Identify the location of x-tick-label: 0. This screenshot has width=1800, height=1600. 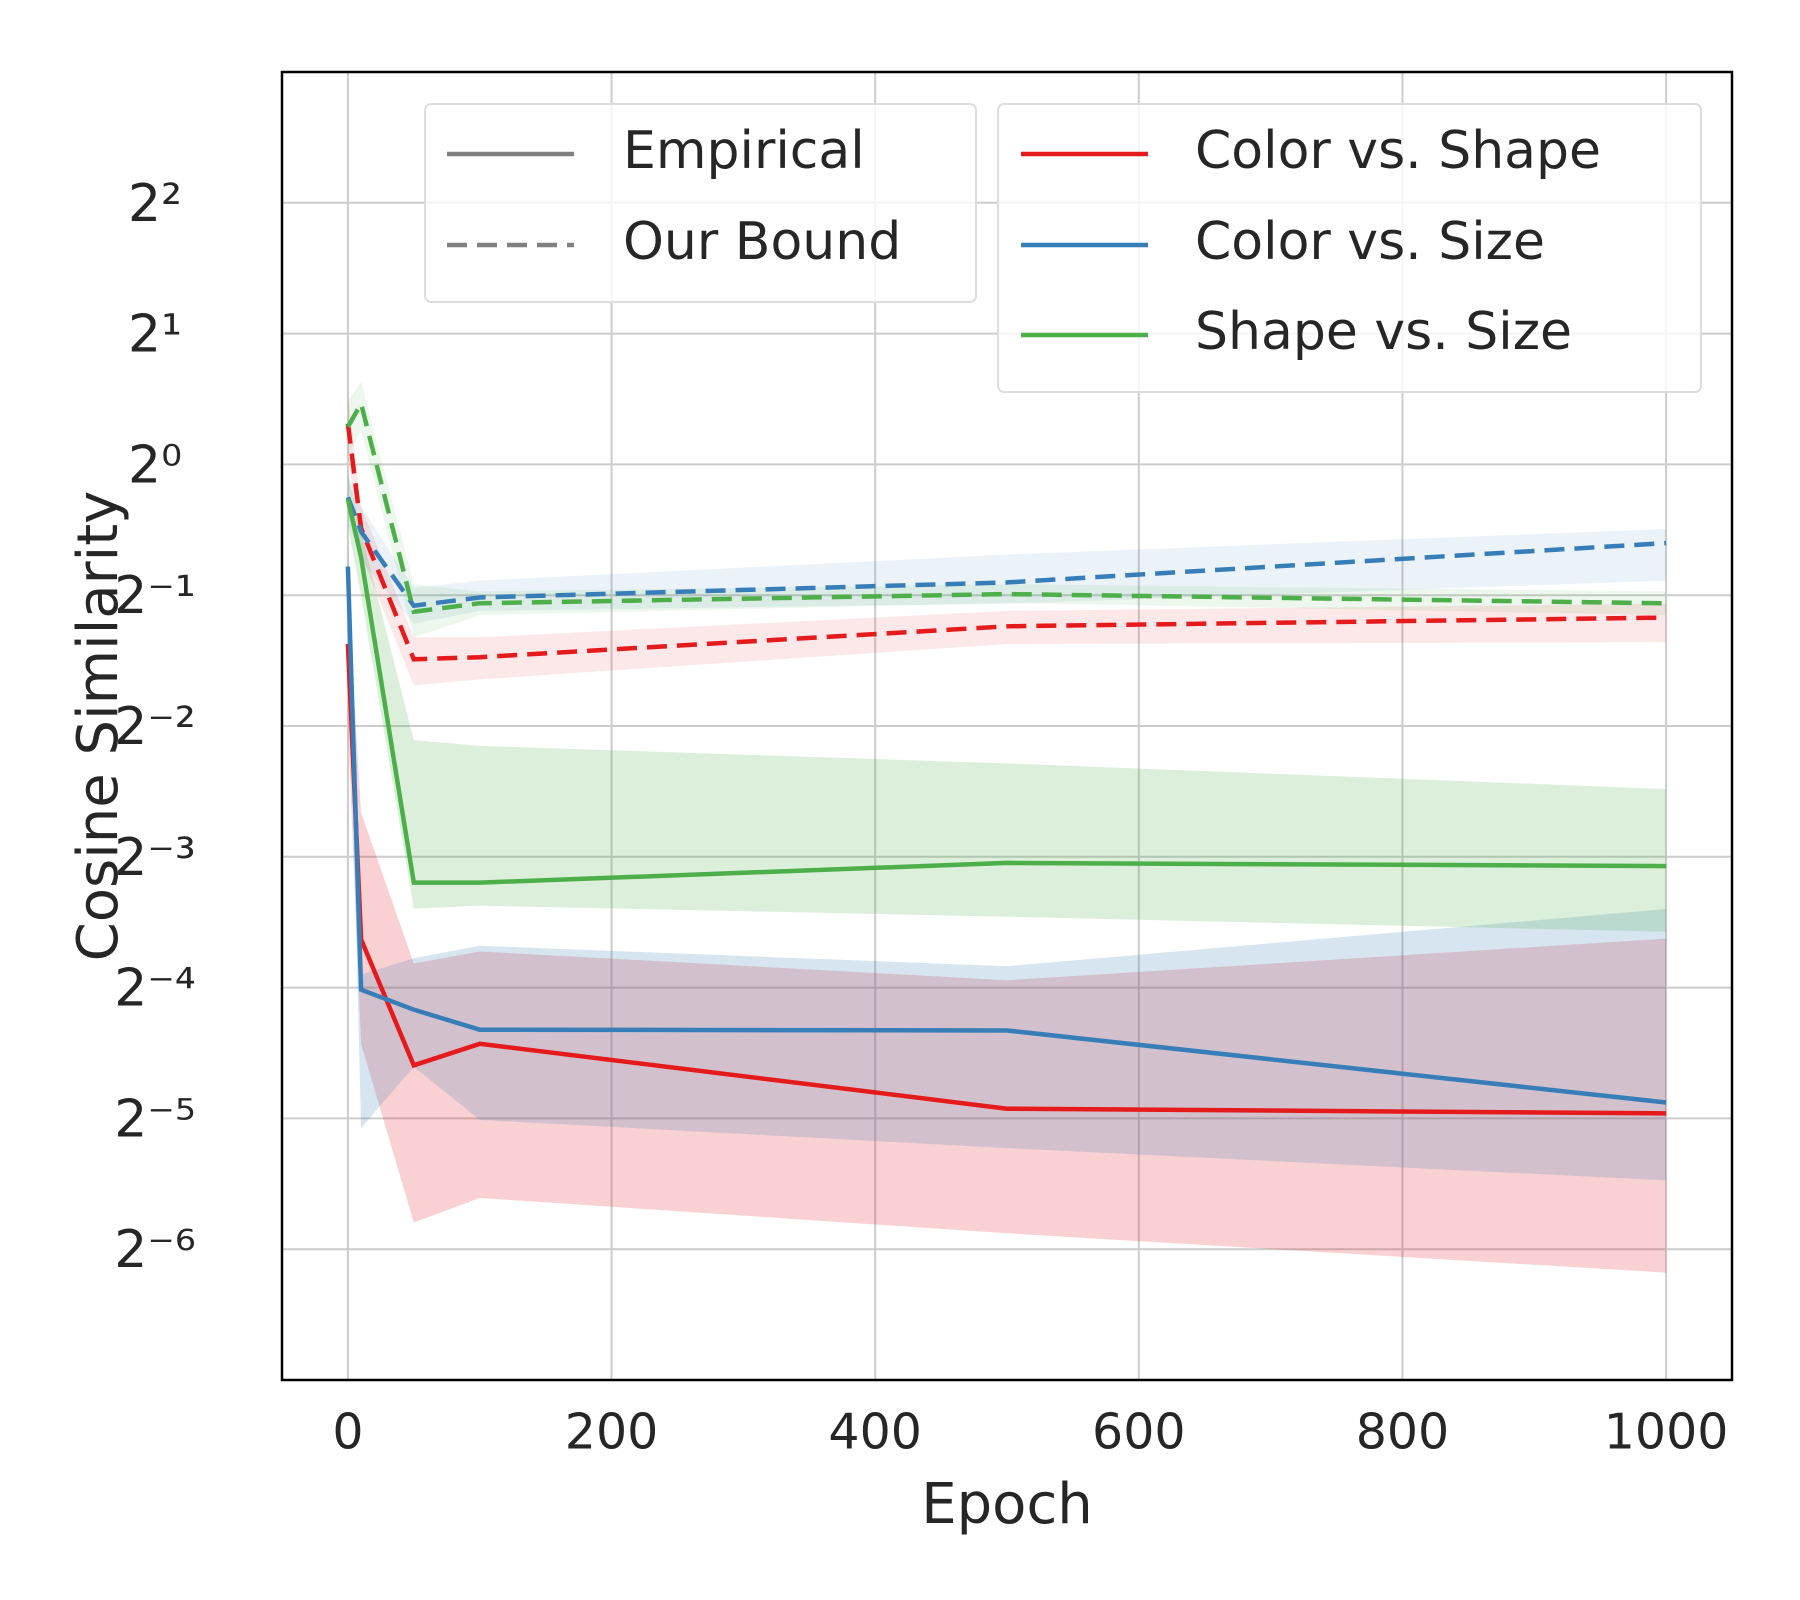
(347, 1432).